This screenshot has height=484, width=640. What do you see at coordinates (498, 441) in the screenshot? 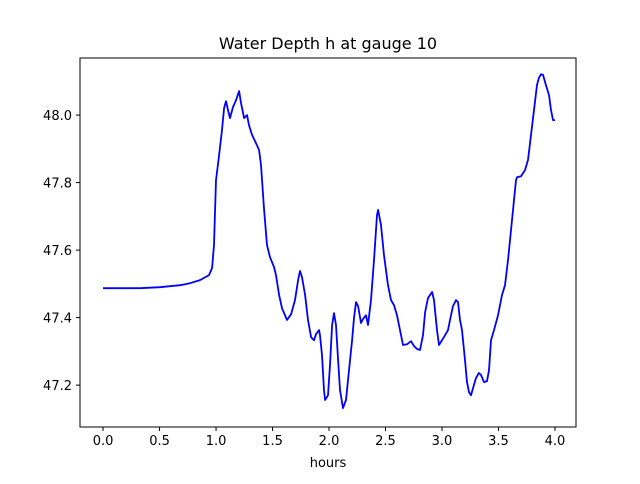
I see `x-tick-label: 3.5` at bounding box center [498, 441].